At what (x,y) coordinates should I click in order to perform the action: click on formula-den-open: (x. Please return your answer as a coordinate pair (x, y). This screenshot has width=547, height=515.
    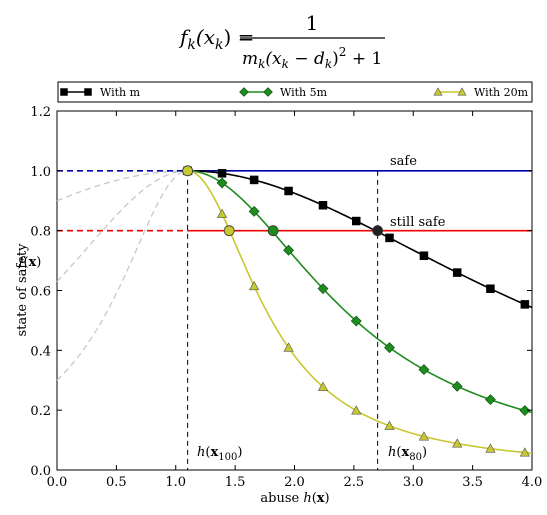
    Looking at the image, I should click on (273, 59).